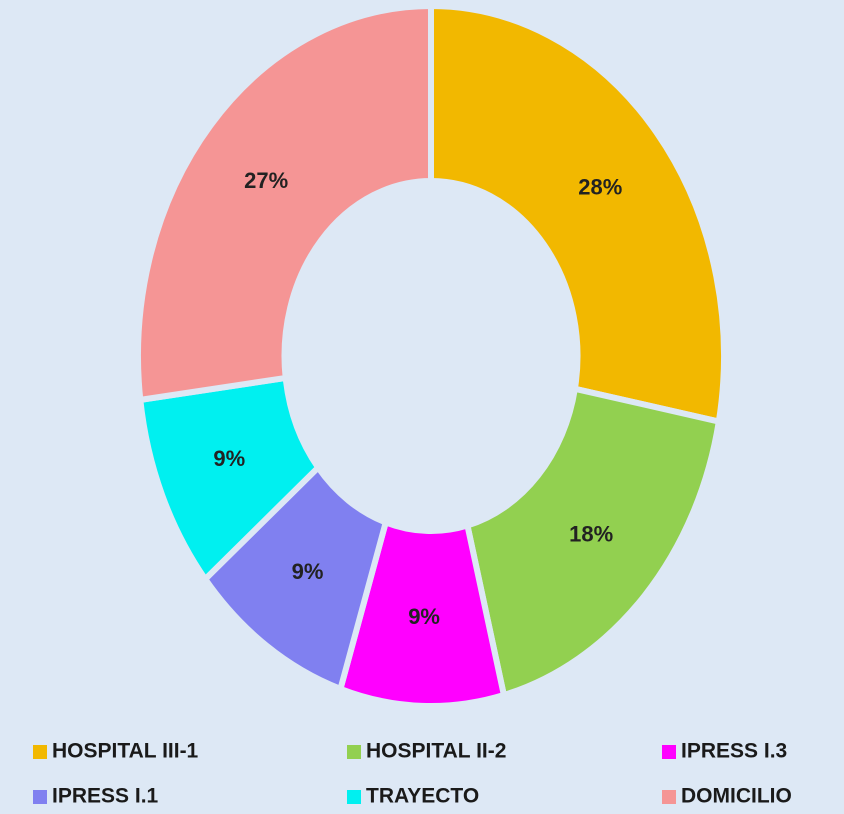  Describe the element at coordinates (600, 186) in the screenshot. I see `value-label: 28%` at that location.